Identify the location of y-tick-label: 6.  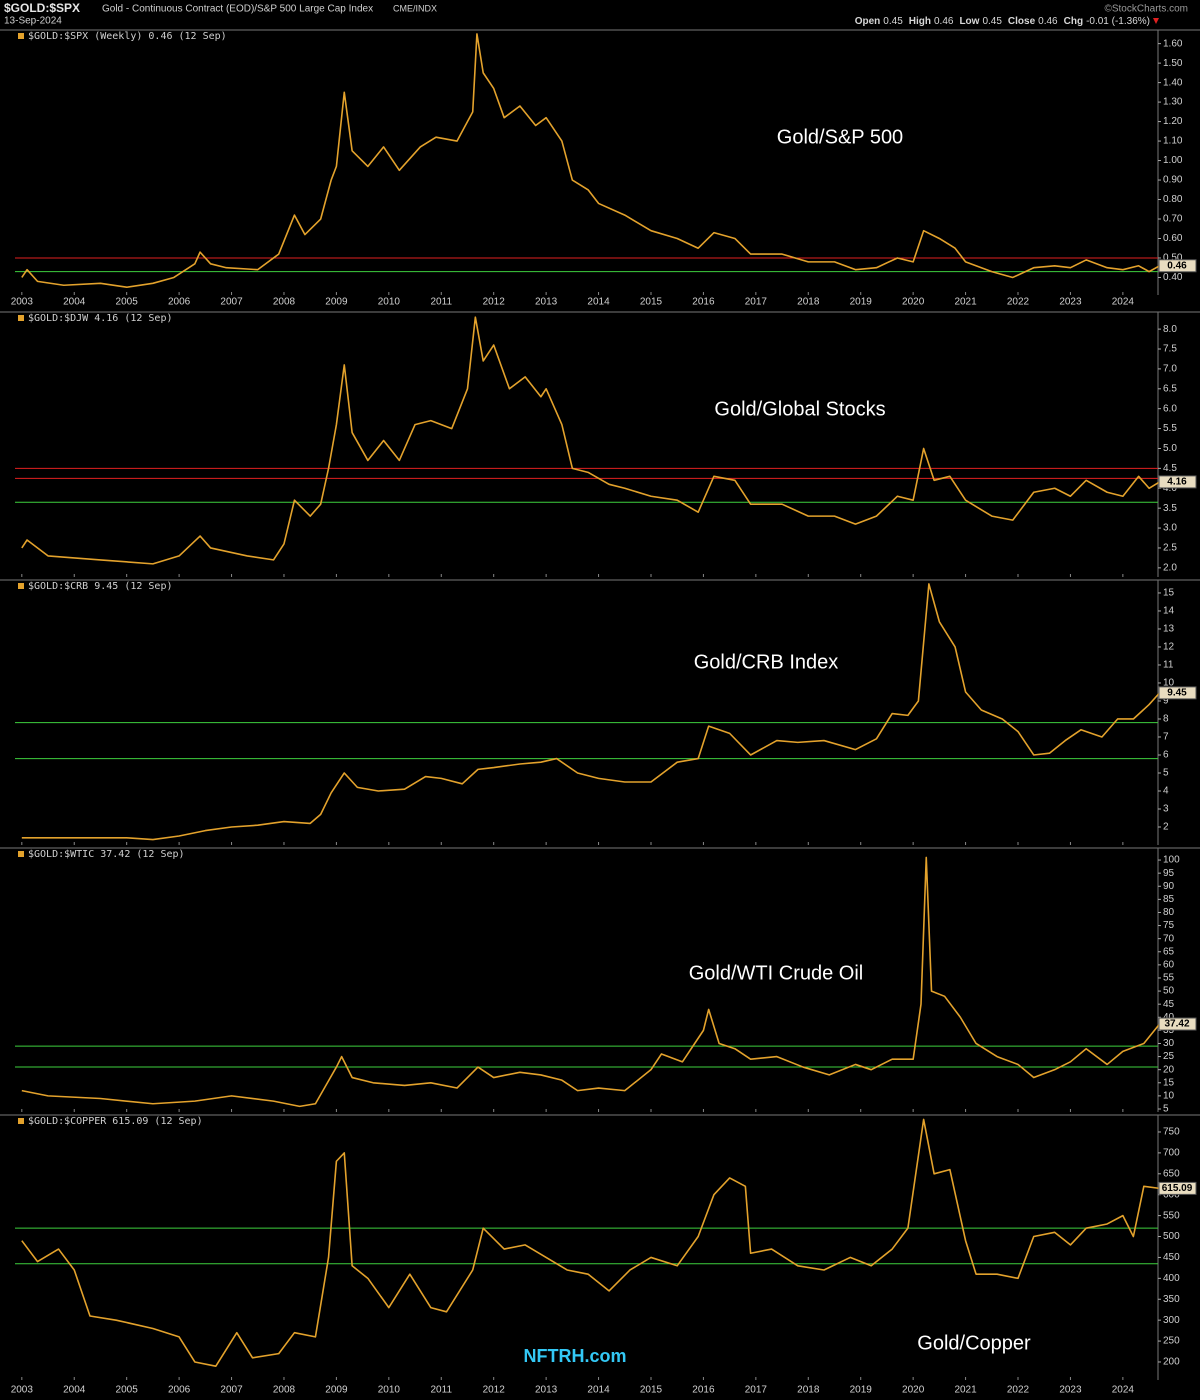
(1166, 755).